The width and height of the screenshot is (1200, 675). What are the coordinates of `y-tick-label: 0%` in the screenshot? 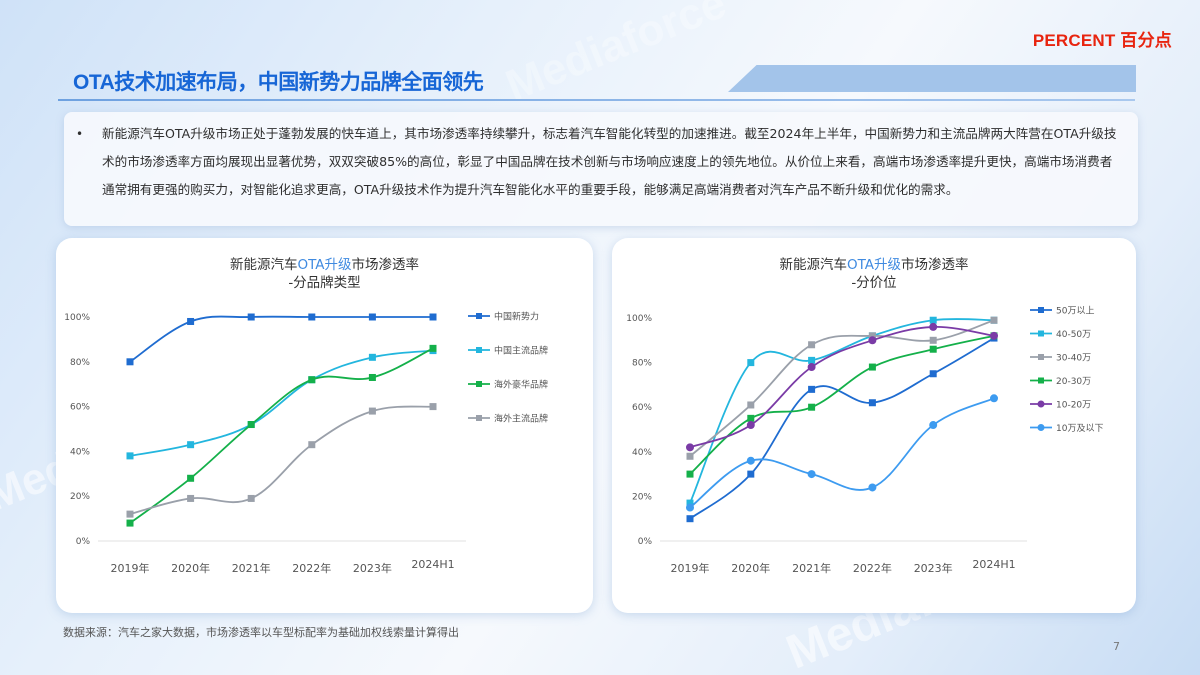 It's located at (645, 542).